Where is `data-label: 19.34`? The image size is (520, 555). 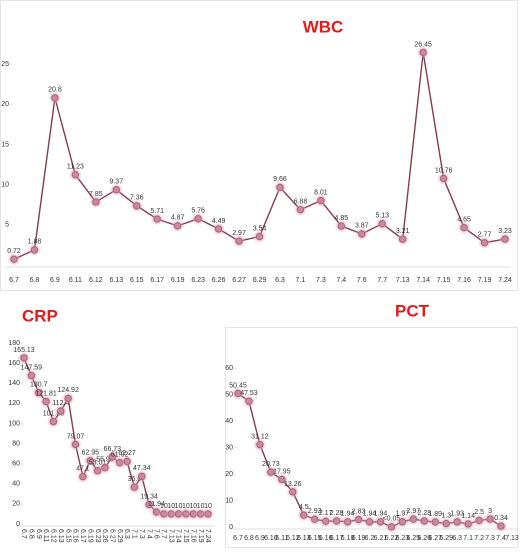
data-label: 19.34 is located at coordinates (149, 496).